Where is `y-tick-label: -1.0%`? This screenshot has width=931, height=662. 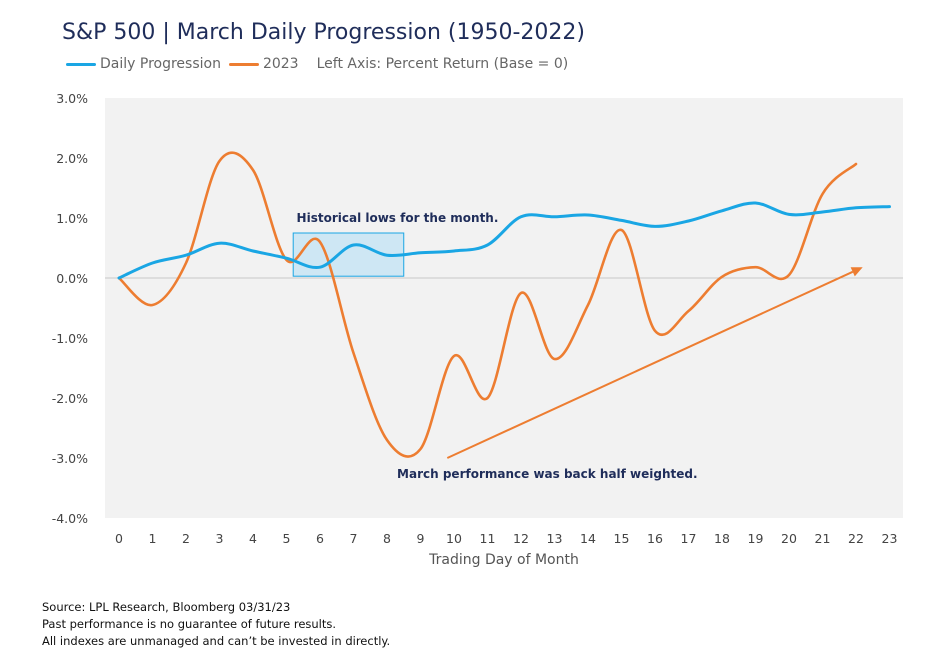 y-tick-label: -1.0% is located at coordinates (70, 338).